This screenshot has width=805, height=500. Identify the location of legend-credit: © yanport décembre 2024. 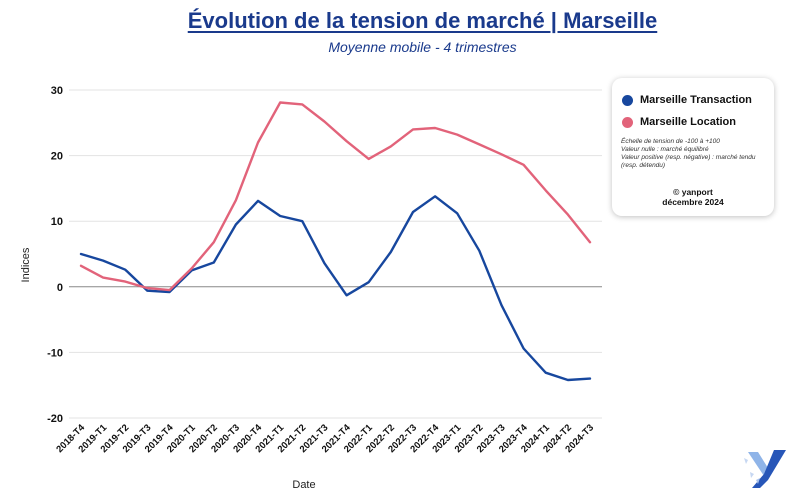
(693, 197).